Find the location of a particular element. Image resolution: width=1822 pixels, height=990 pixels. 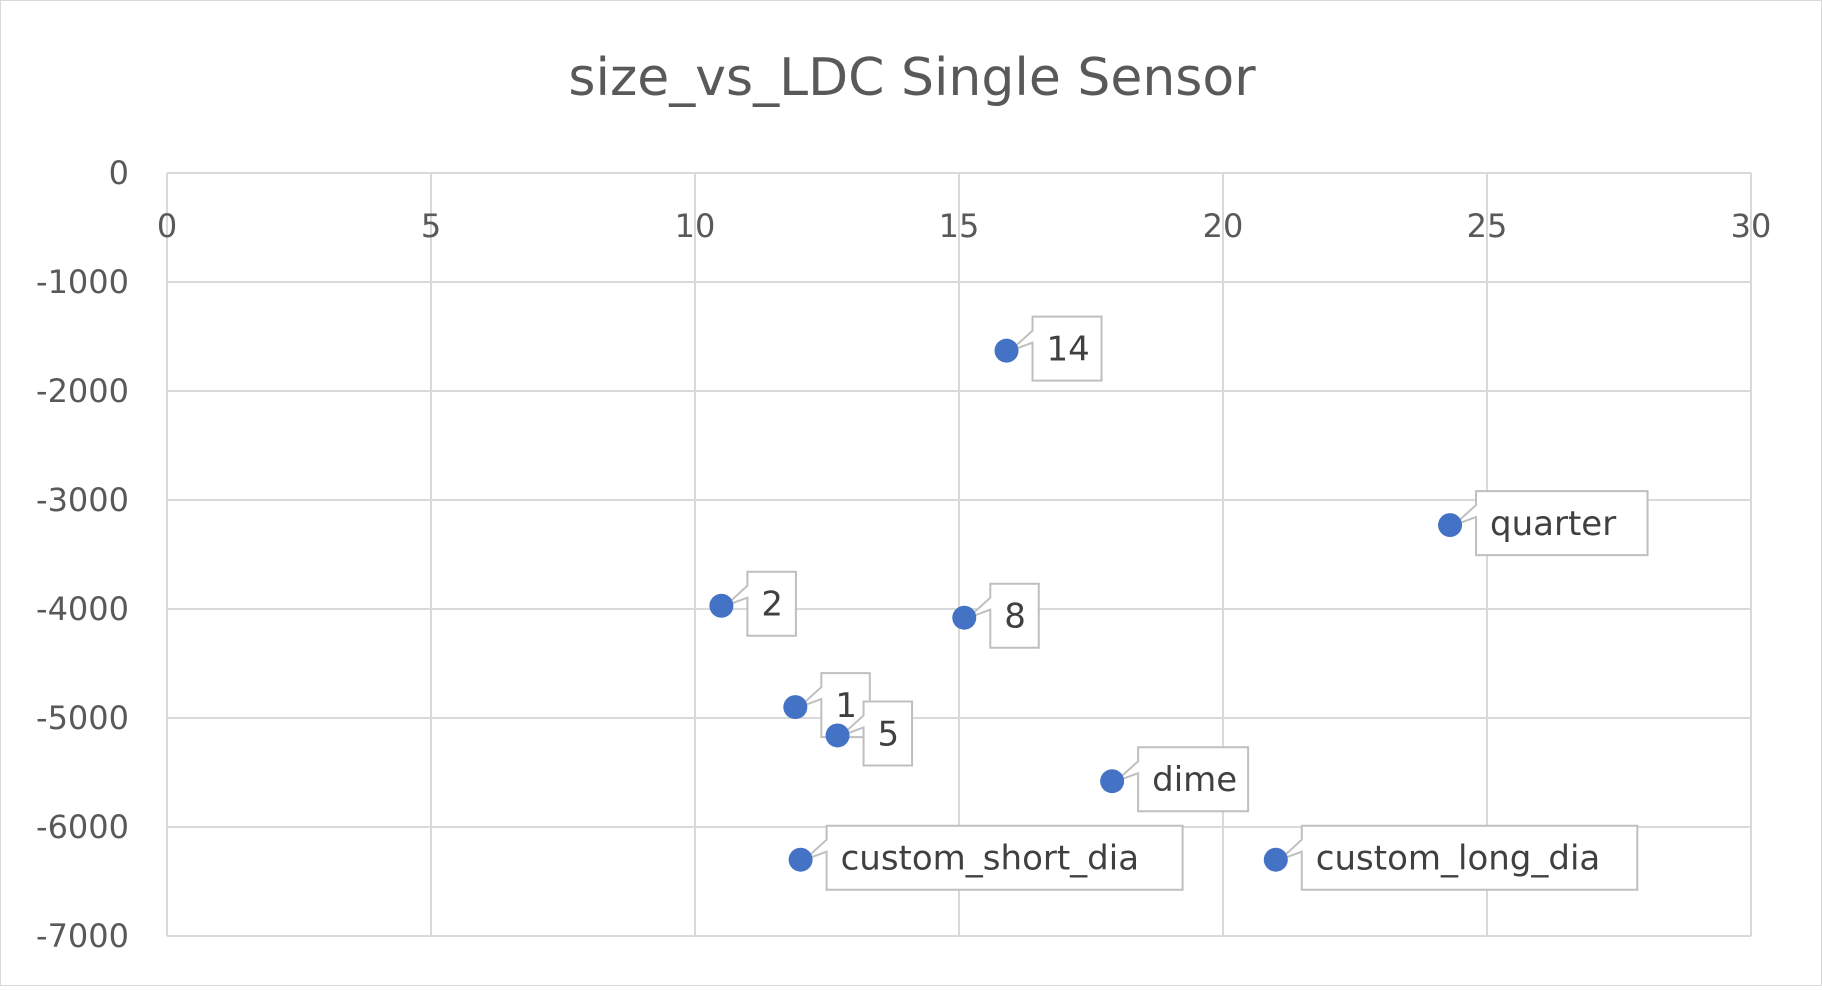

x-tick-label: 10 is located at coordinates (695, 226).